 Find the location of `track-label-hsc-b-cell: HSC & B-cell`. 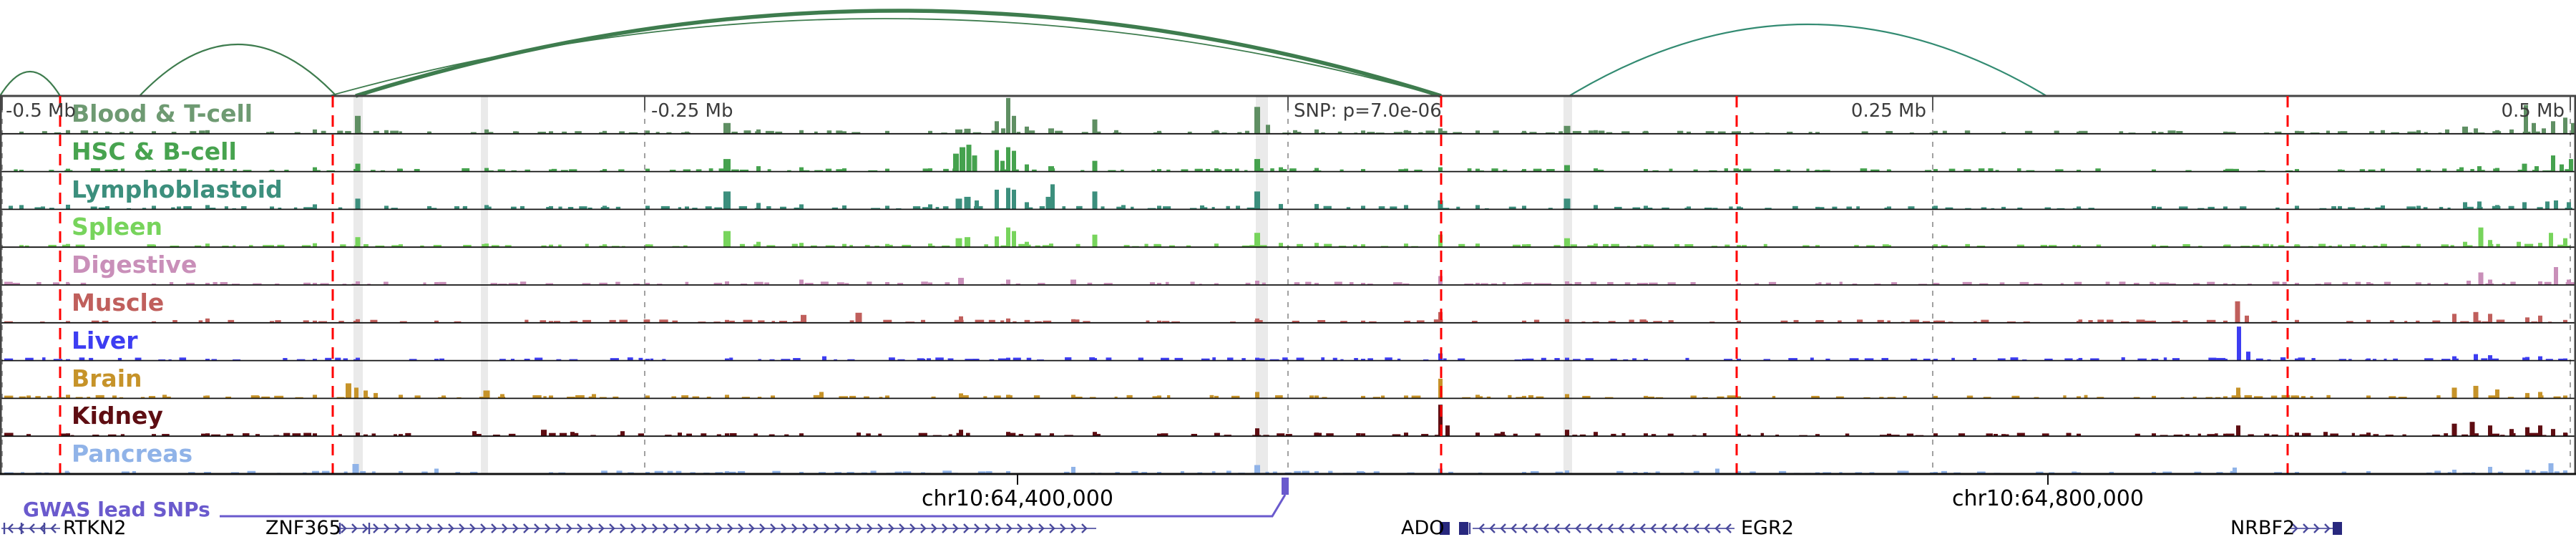

track-label-hsc-b-cell: HSC & B-cell is located at coordinates (154, 151).